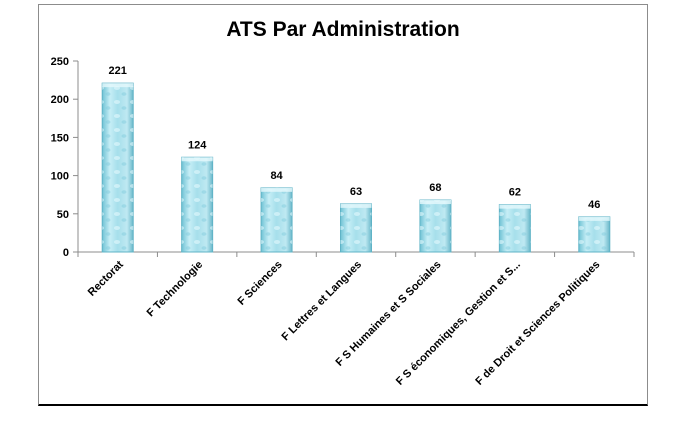 The height and width of the screenshot is (422, 697). Describe the element at coordinates (60, 177) in the screenshot. I see `y-tick-label: 100` at that location.